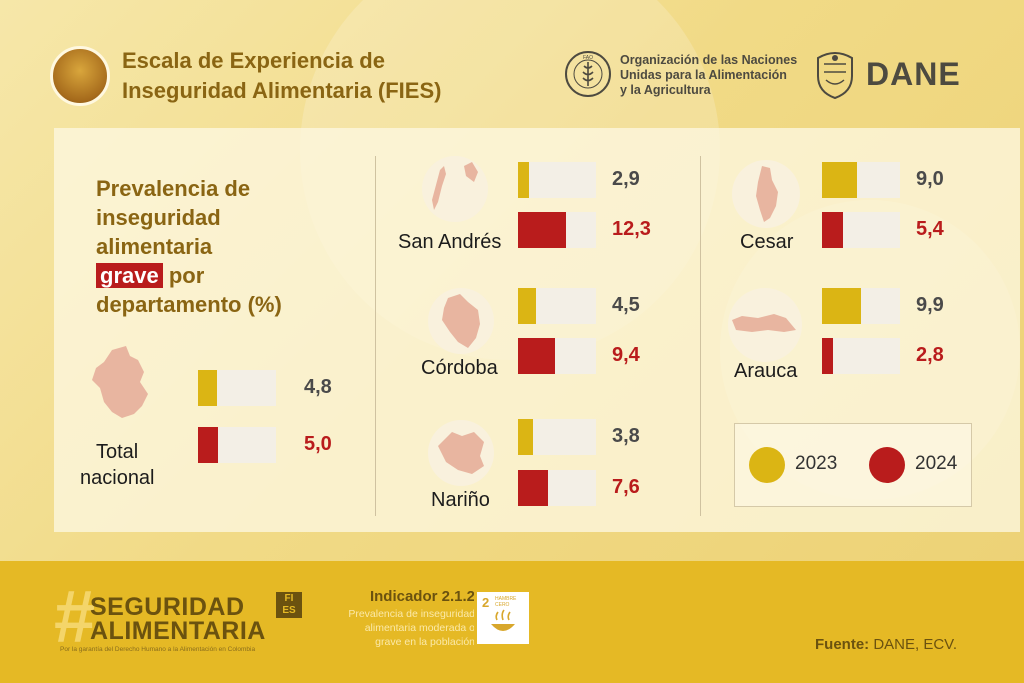  Describe the element at coordinates (117, 478) in the screenshot. I see `dept-name-total-line2: nacional` at that location.